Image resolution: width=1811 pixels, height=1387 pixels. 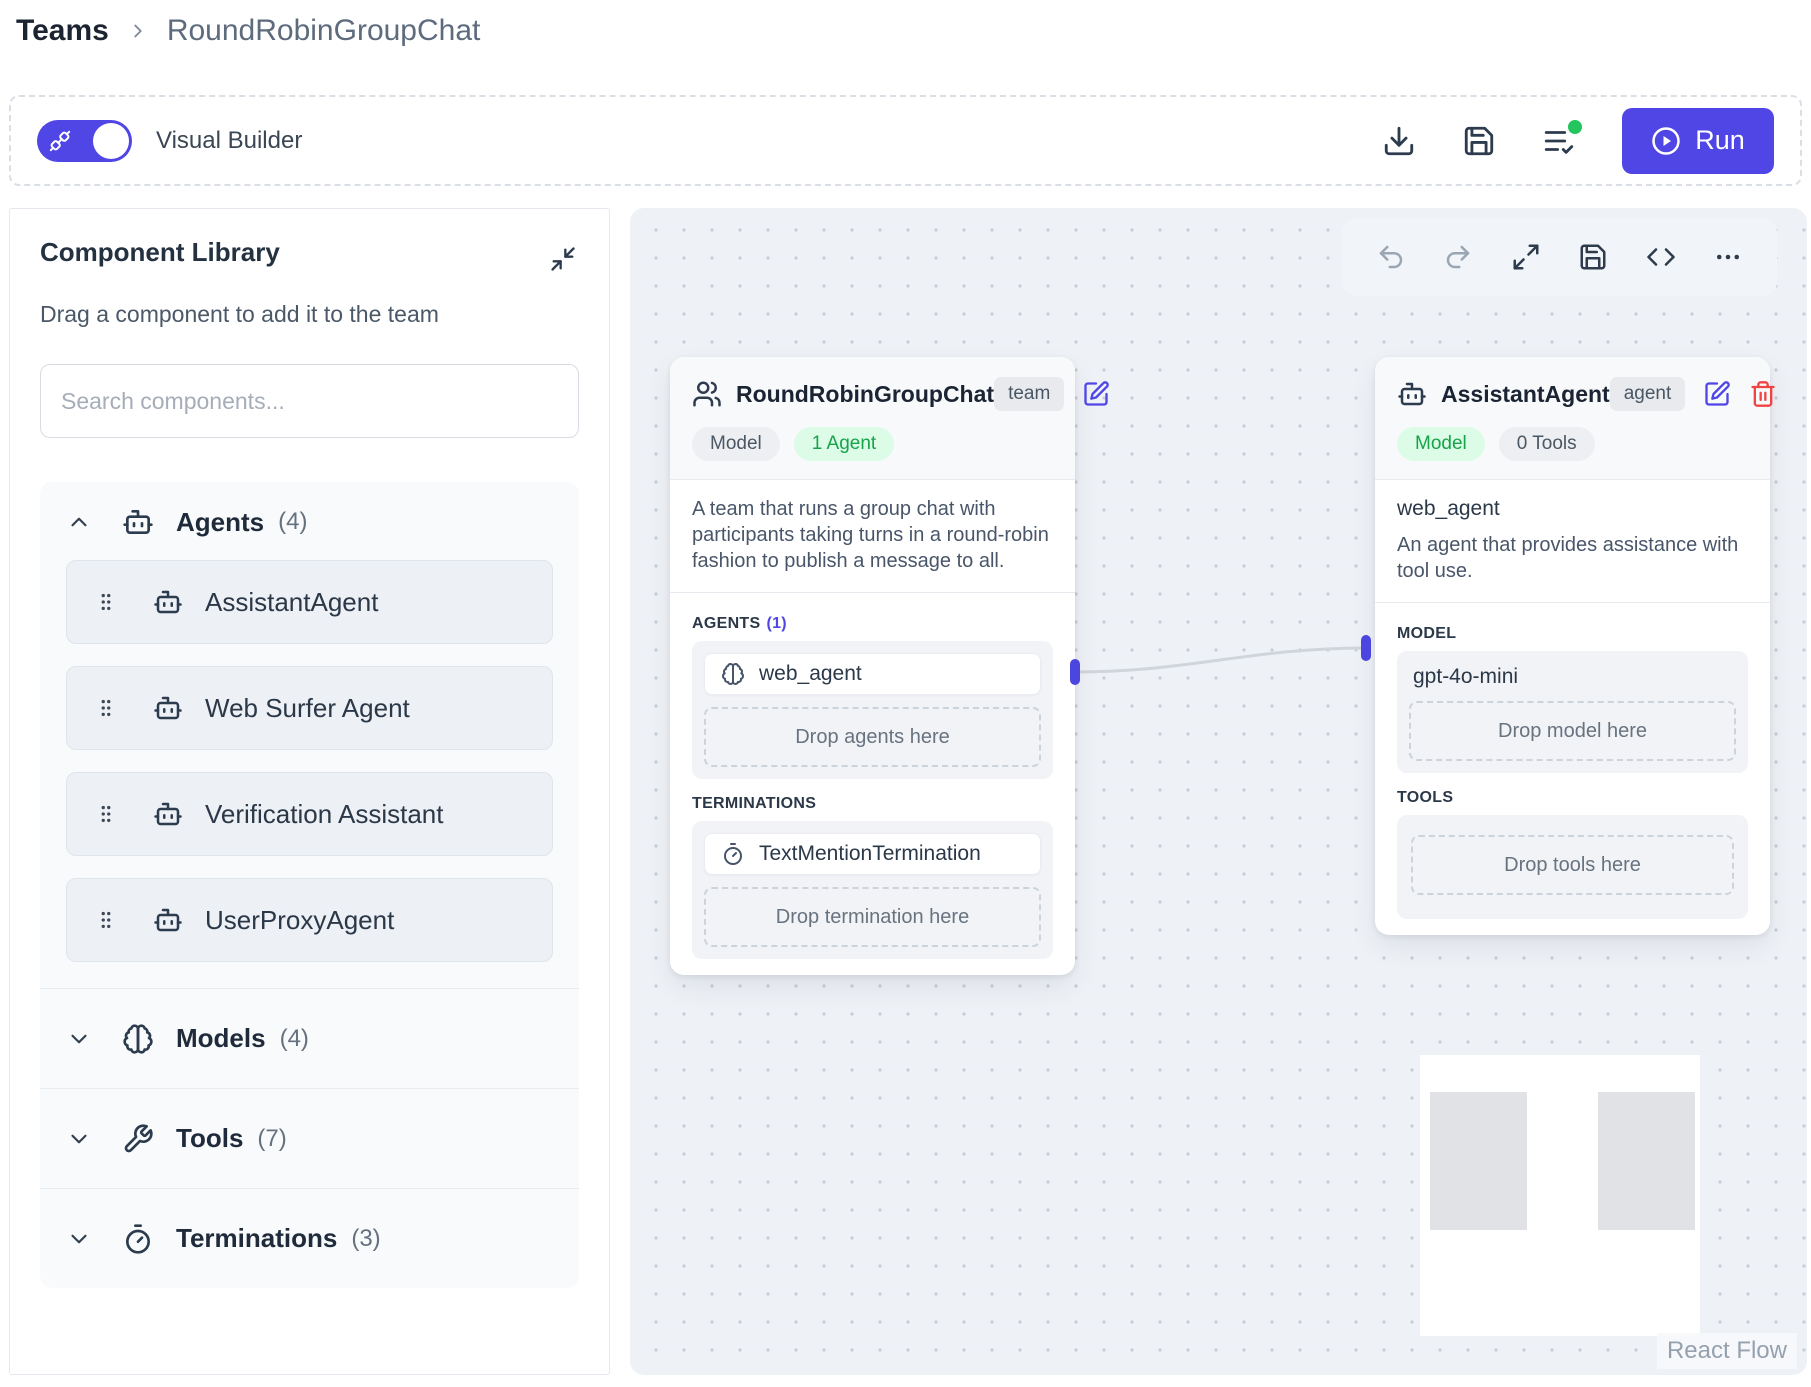 I want to click on breadcrumb-current: RoundRobinGroupChat, so click(x=323, y=30).